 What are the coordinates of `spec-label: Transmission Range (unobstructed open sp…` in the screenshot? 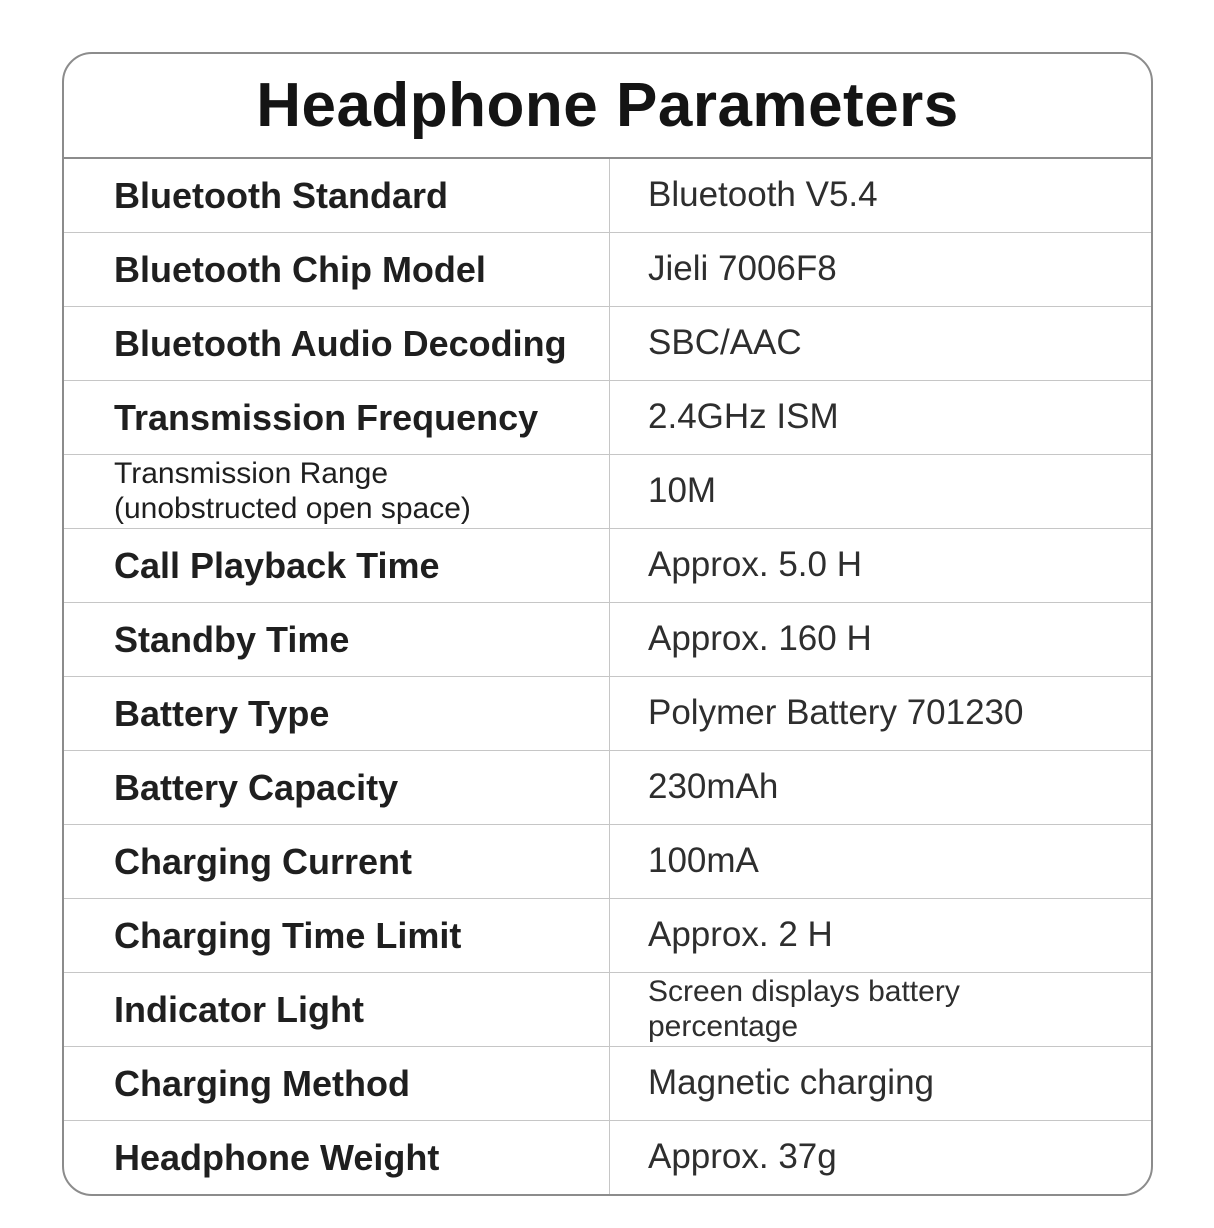 It's located at (292, 491).